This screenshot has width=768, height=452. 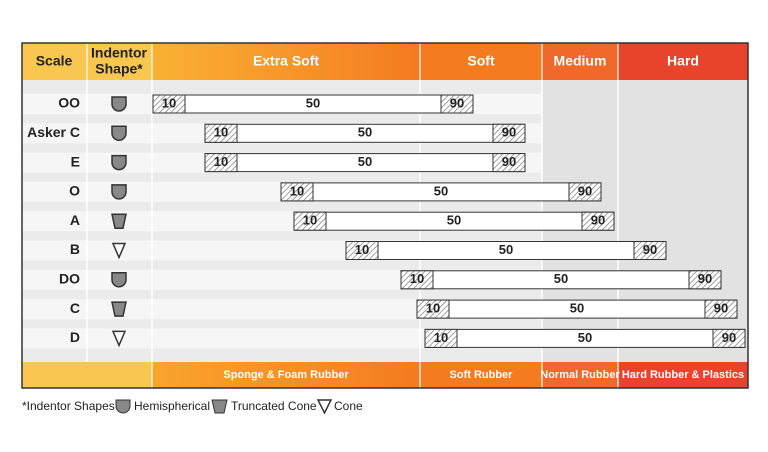 I want to click on footer-label: Hard Rubber & Plastics, so click(x=683, y=375).